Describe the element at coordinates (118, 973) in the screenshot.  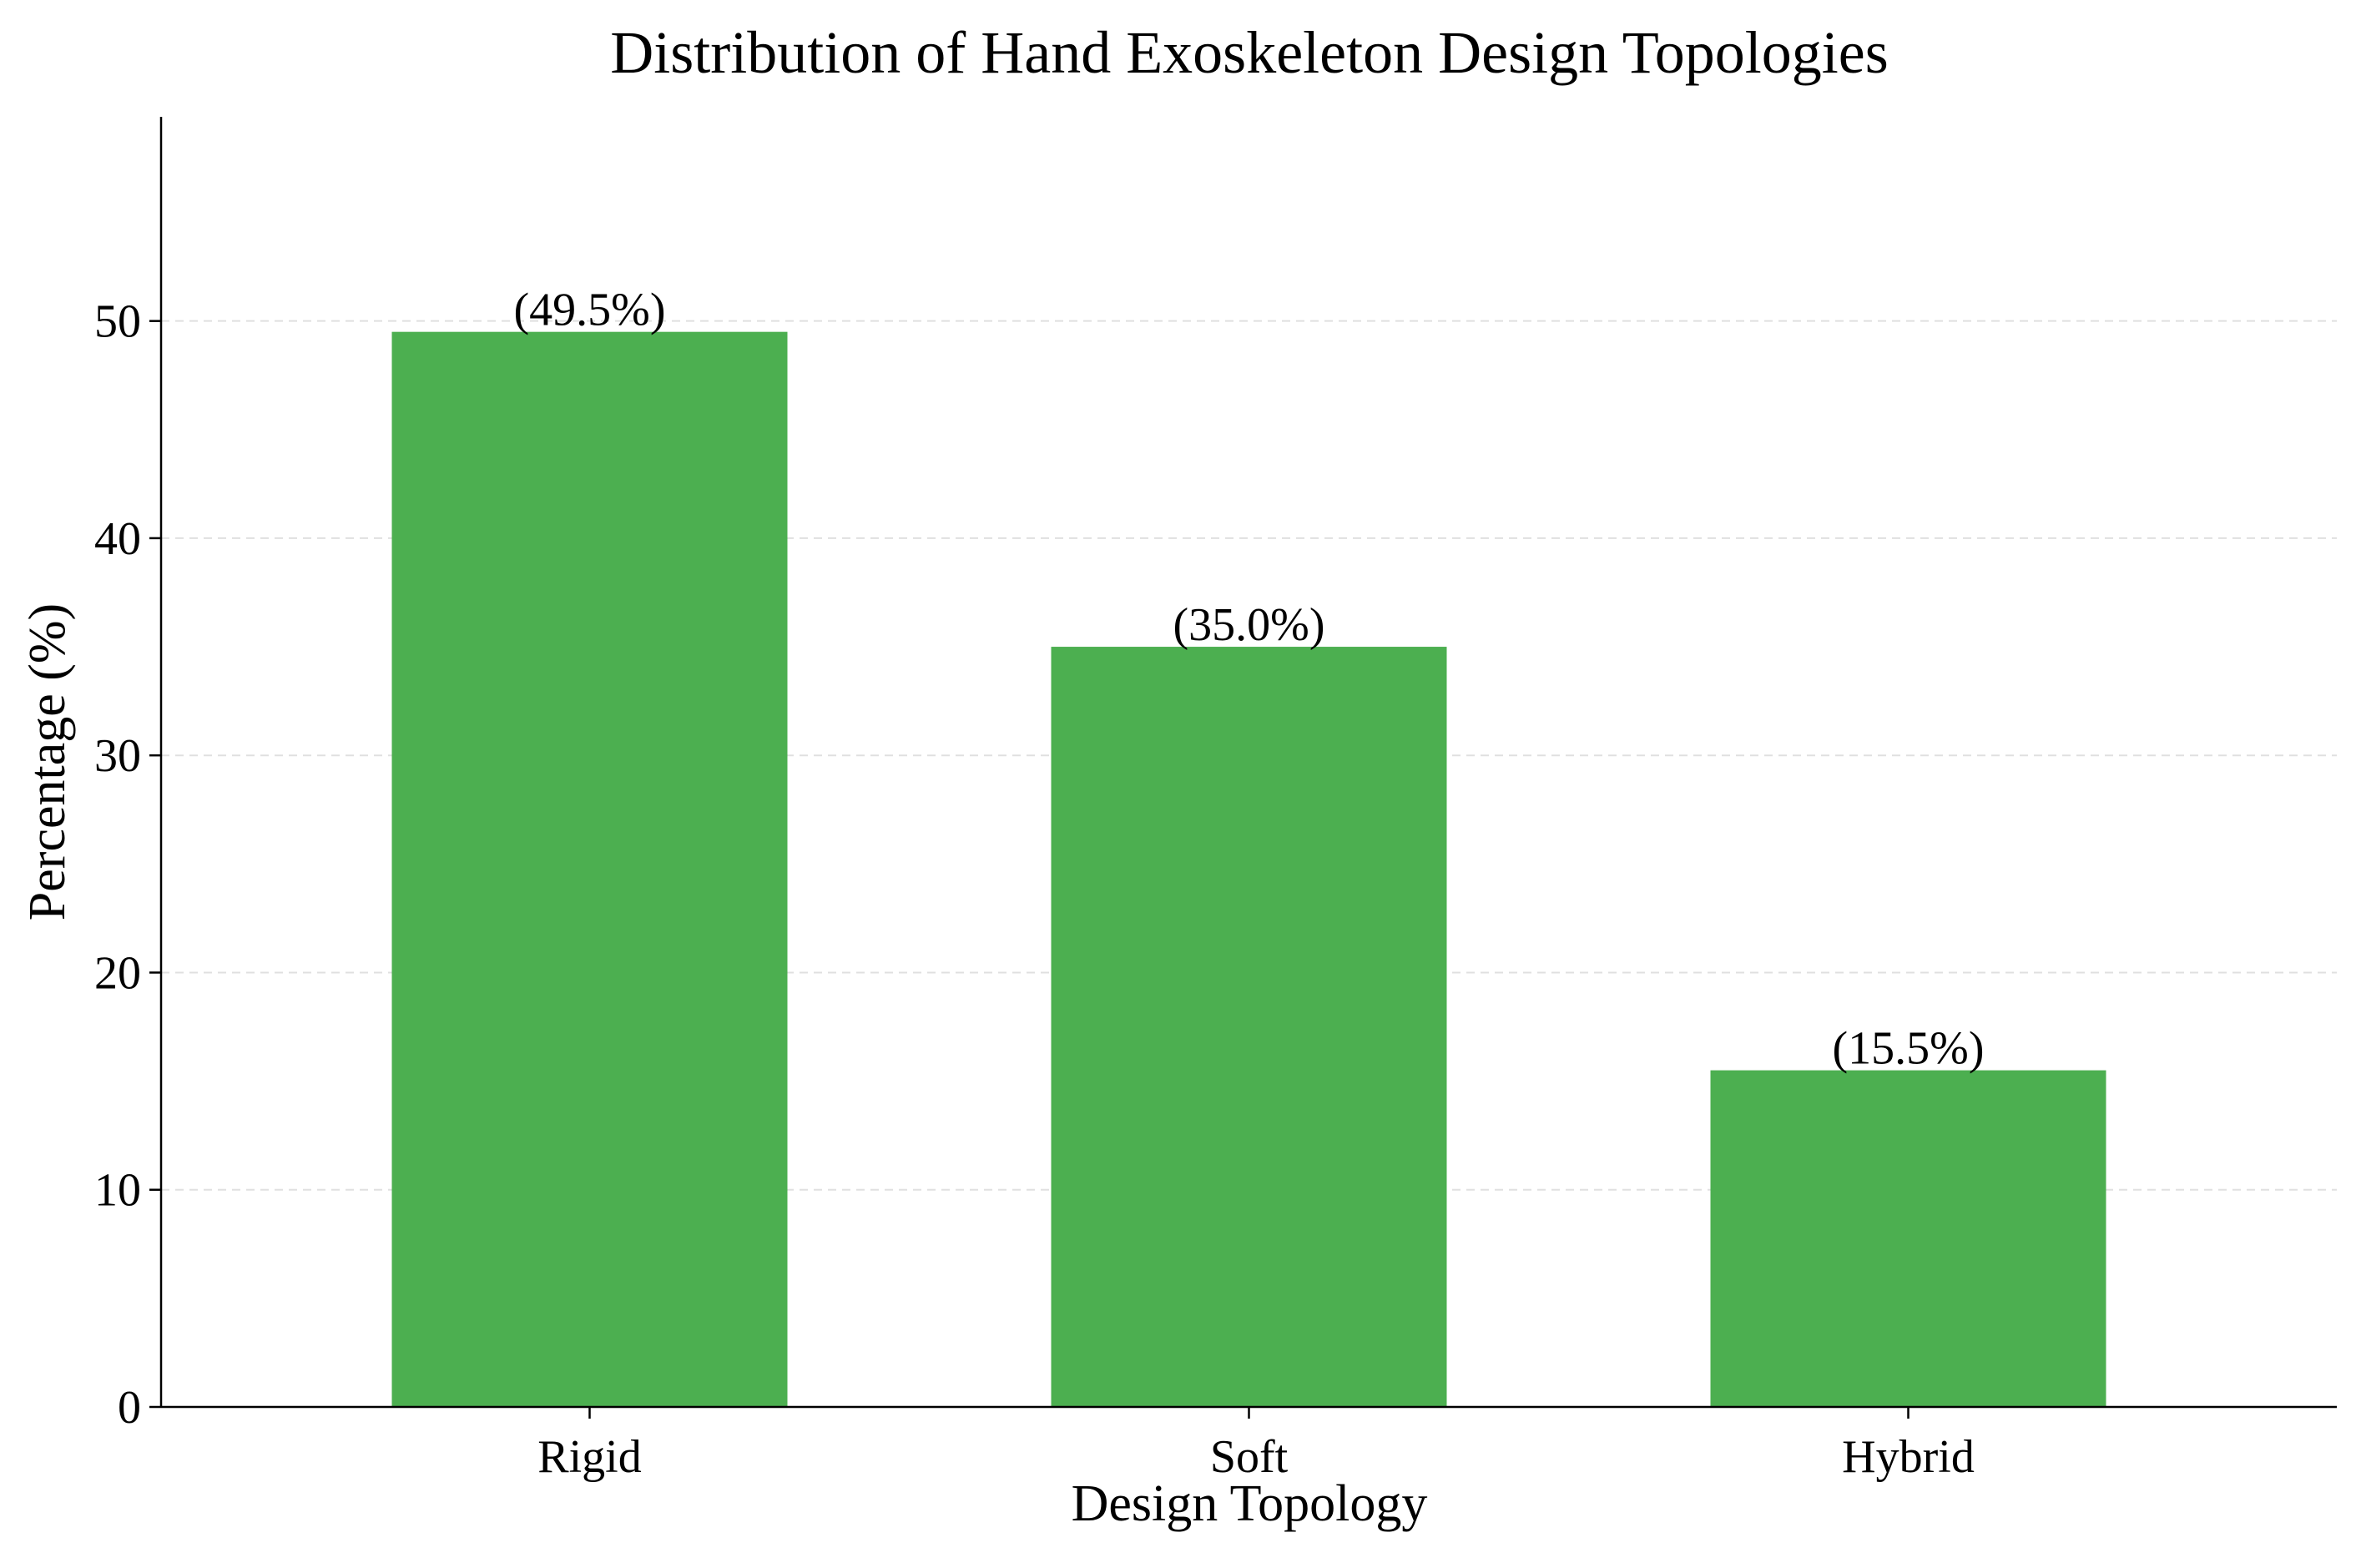
I see `y-tick-label: 20` at that location.